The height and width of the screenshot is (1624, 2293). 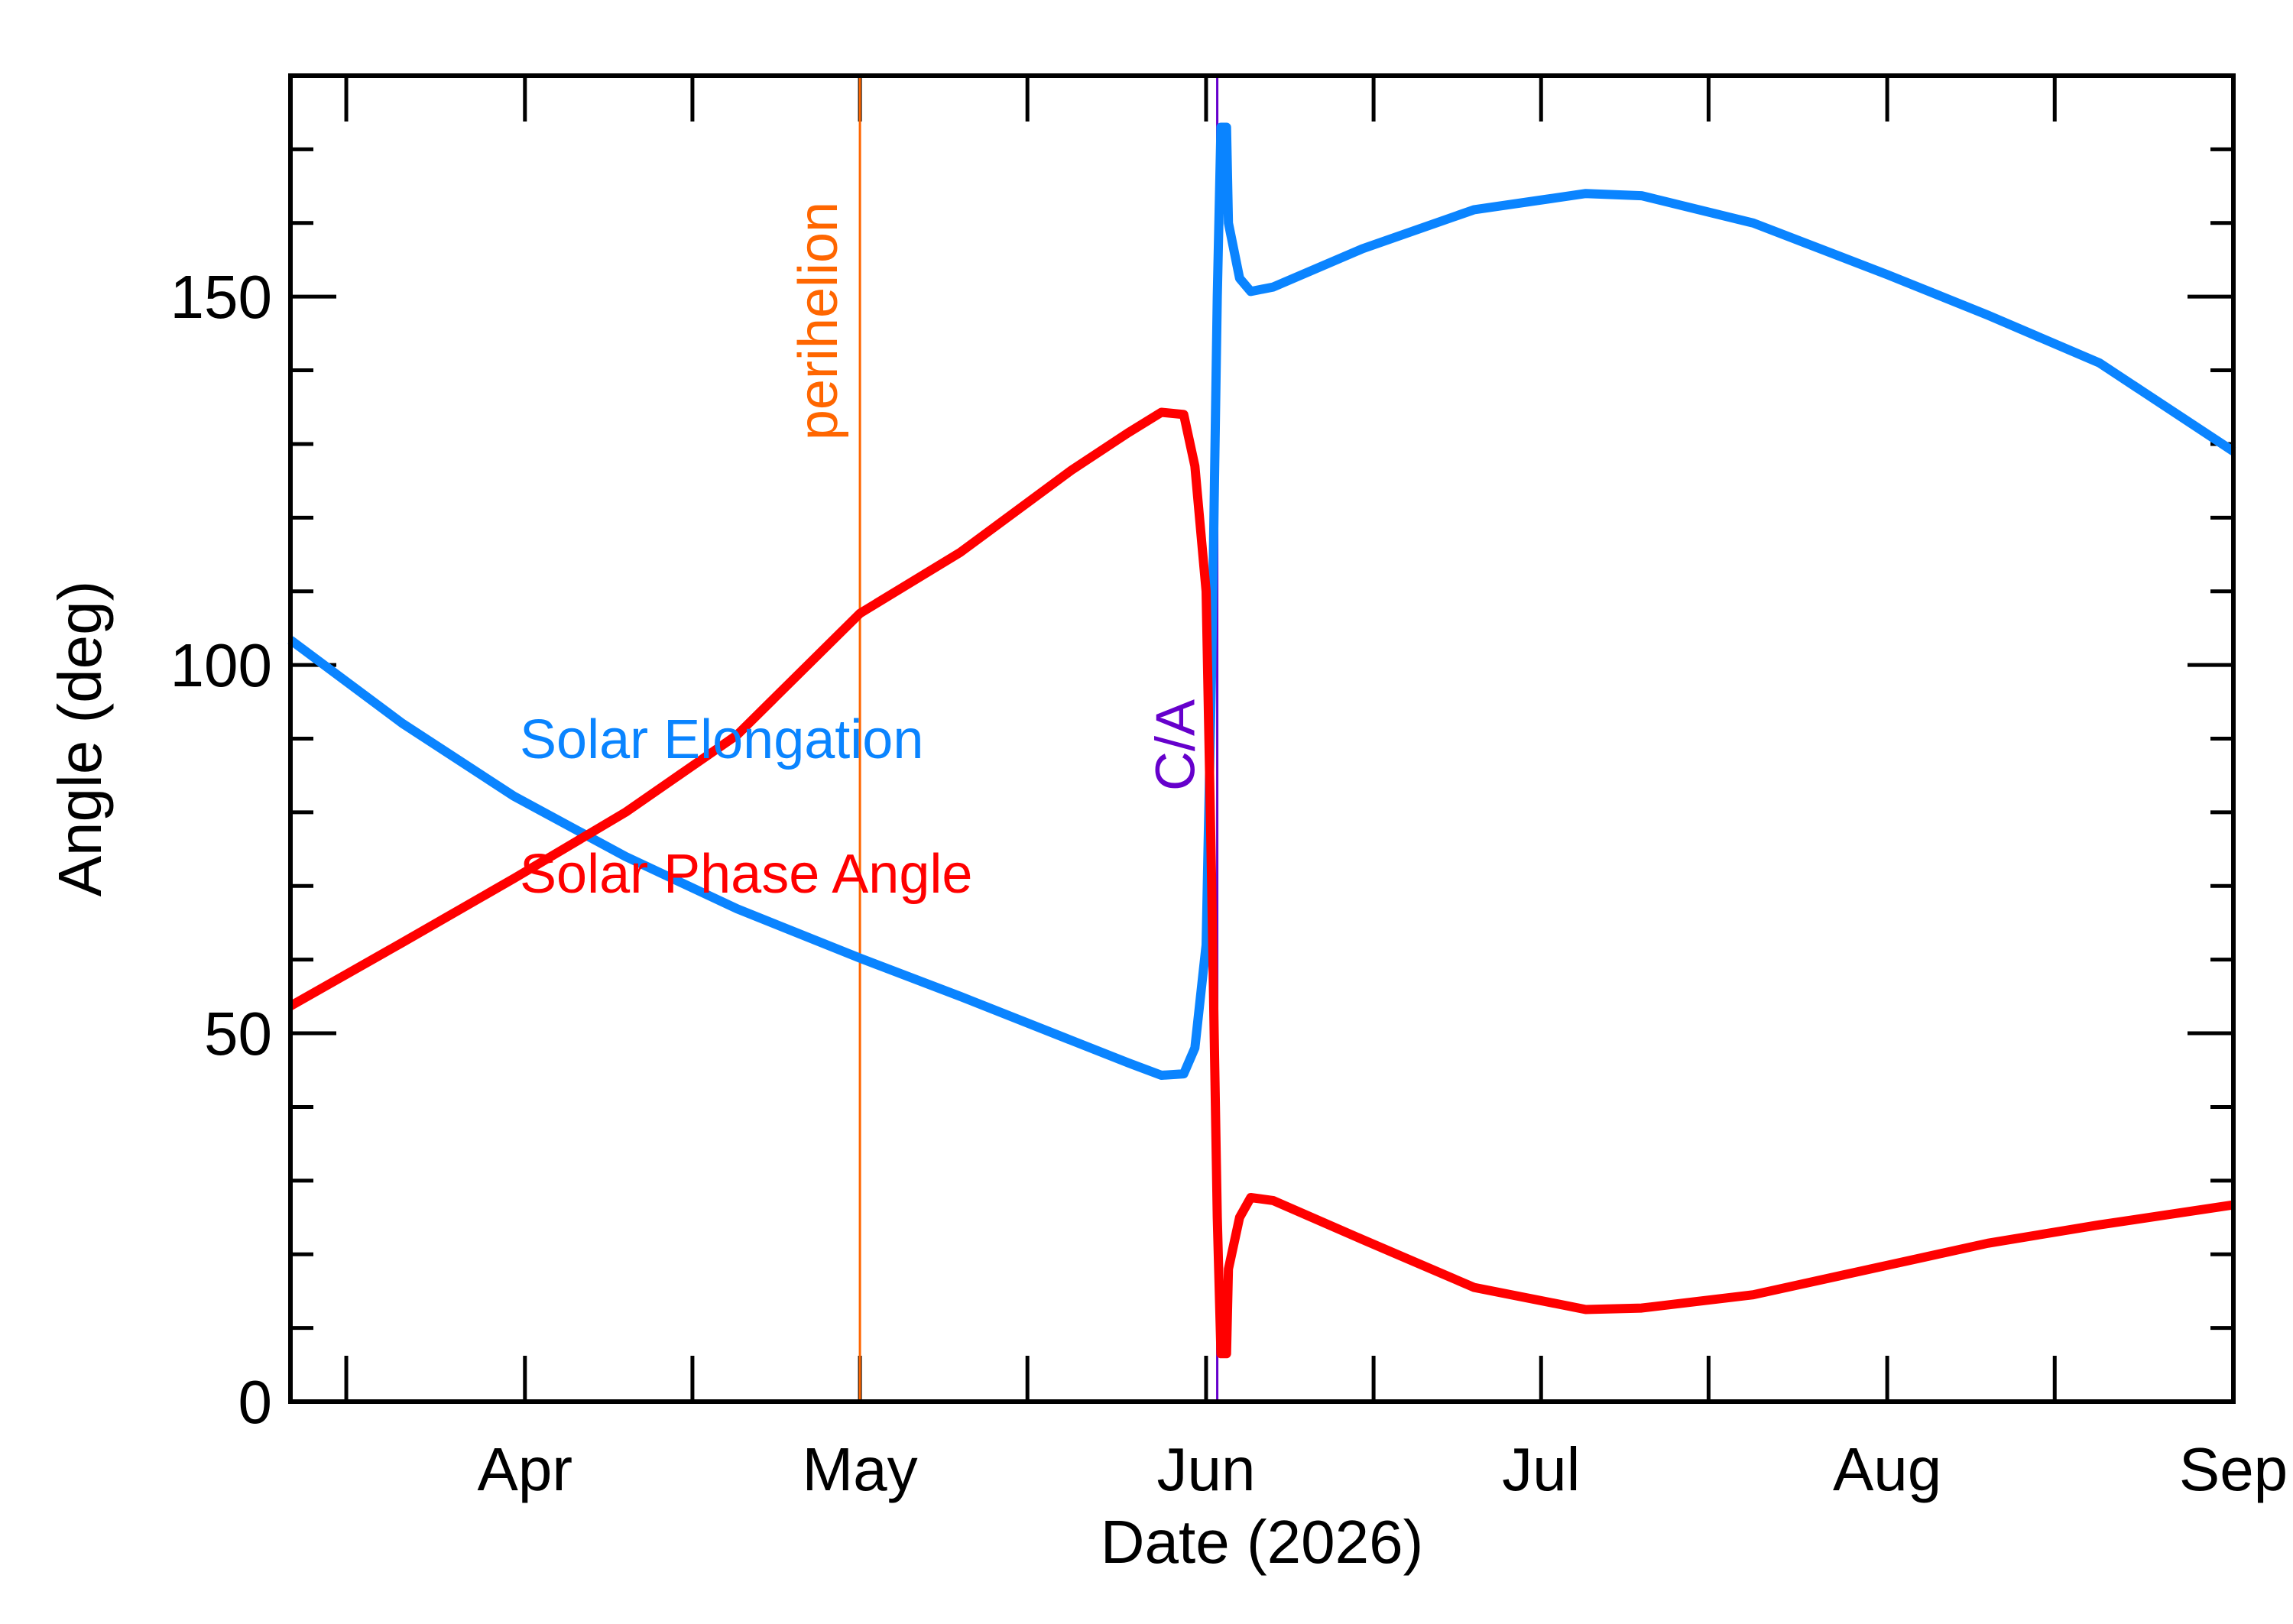 What do you see at coordinates (819, 321) in the screenshot?
I see `marker-label: perihelion` at bounding box center [819, 321].